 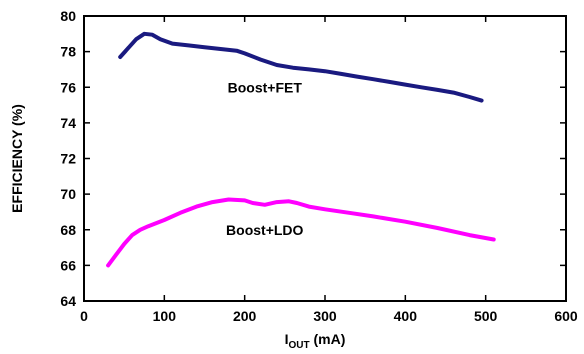 I want to click on y-tick-label: 78, so click(x=68, y=52).